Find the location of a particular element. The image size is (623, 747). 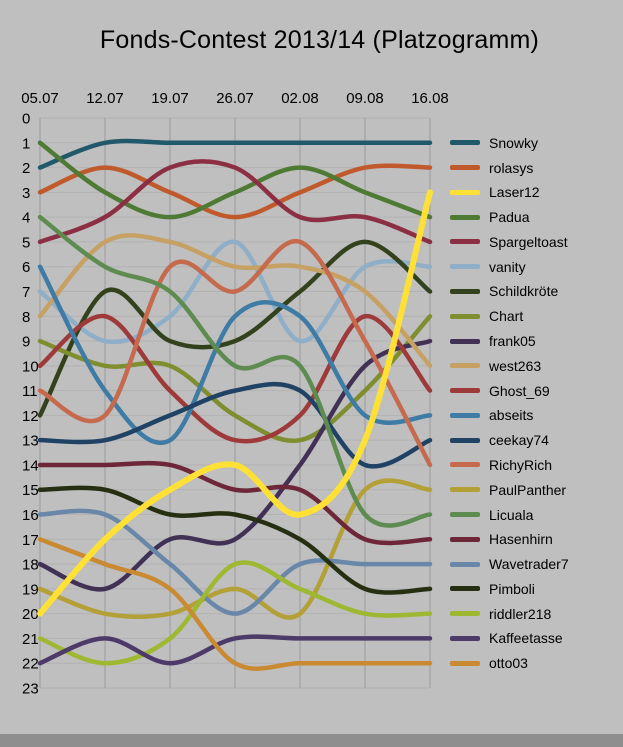

y-tick-label: 22 is located at coordinates (30, 664).